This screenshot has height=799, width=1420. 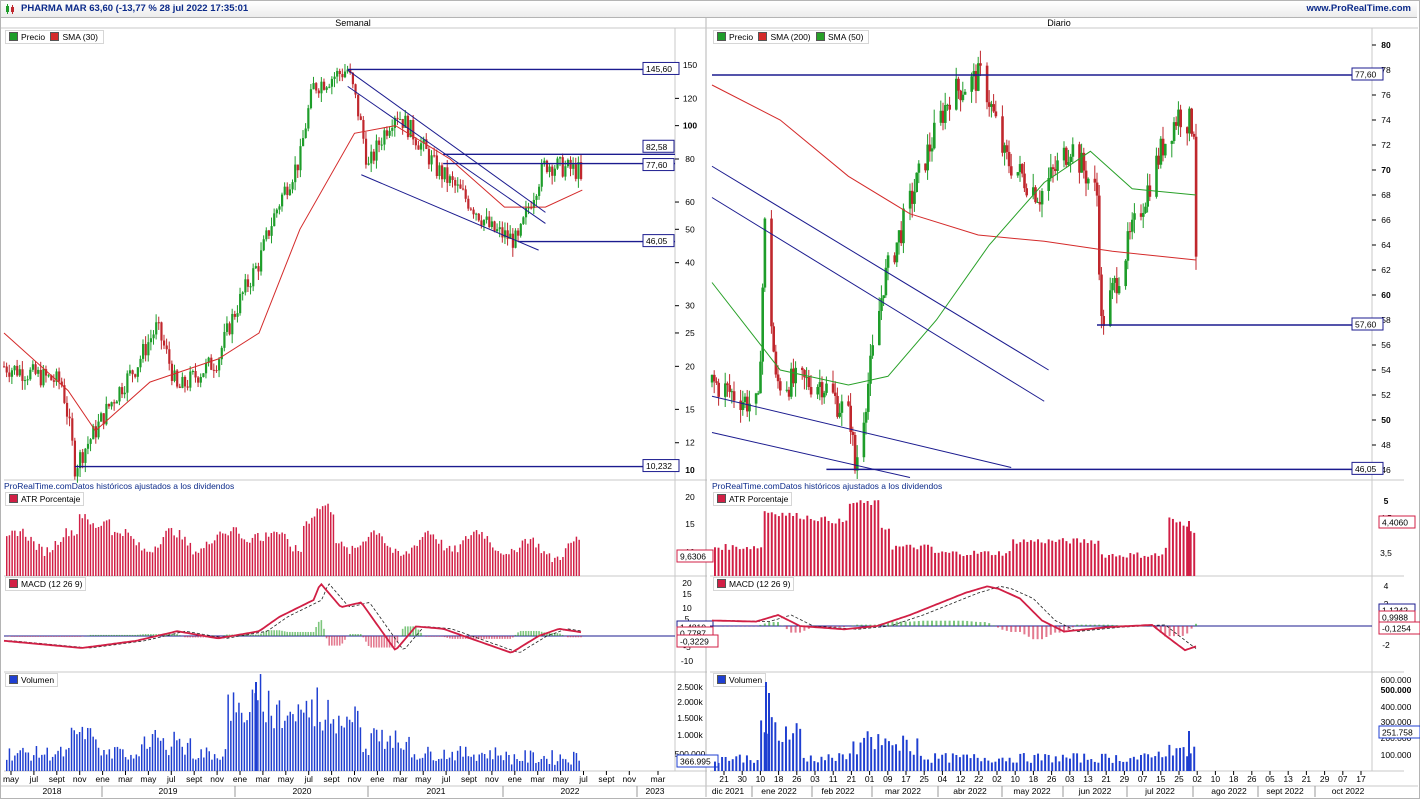 I want to click on weekly-volume-legend: Volumen, so click(x=32, y=680).